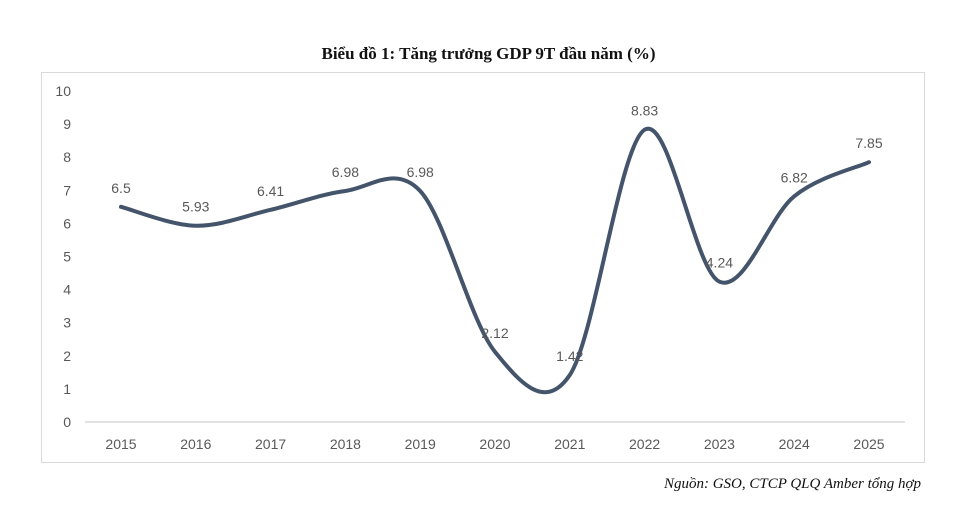 The width and height of the screenshot is (977, 514). Describe the element at coordinates (719, 263) in the screenshot. I see `data-label: 4.24` at that location.